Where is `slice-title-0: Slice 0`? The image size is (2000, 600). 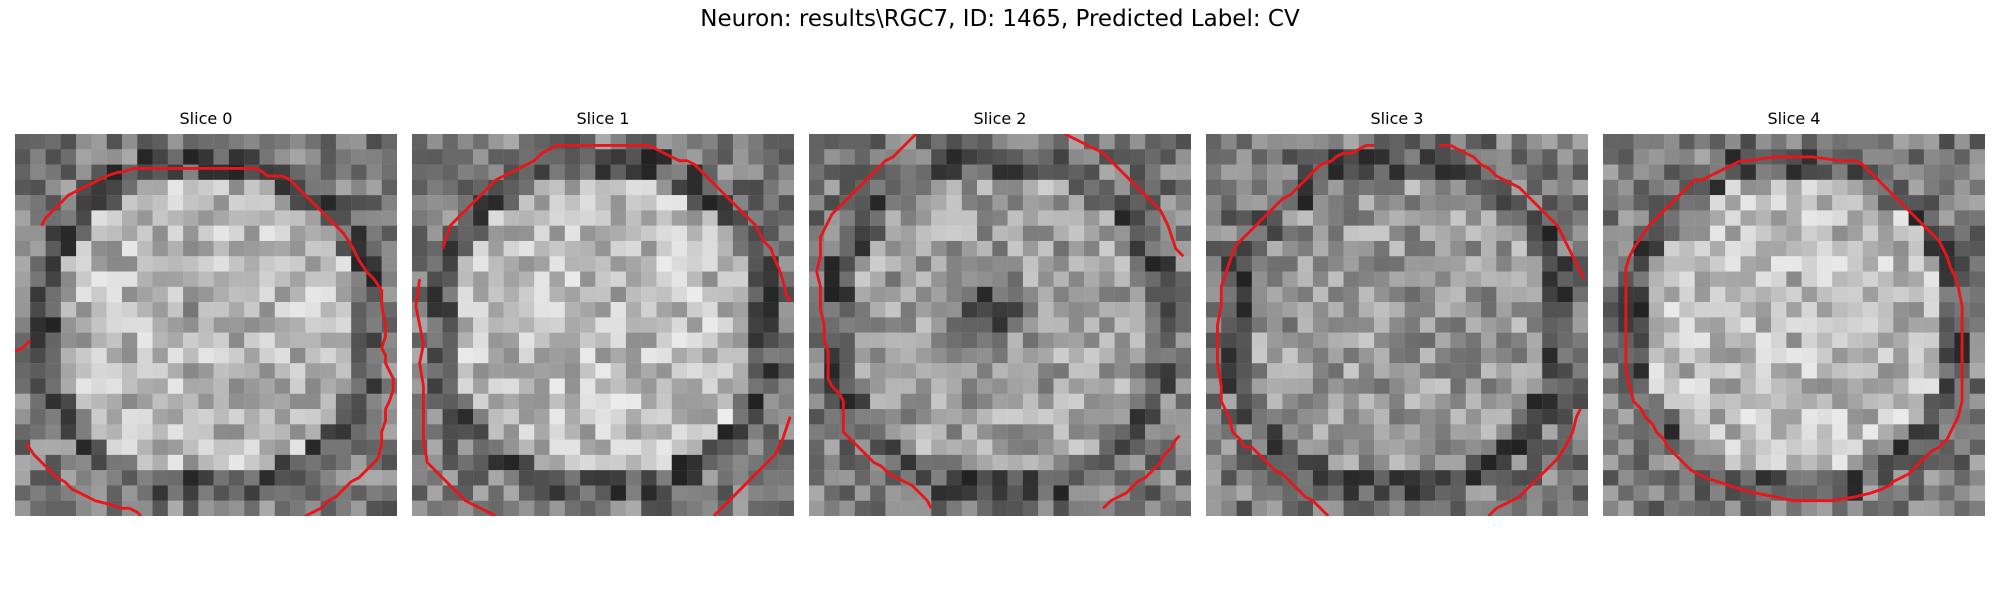
slice-title-0: Slice 0 is located at coordinates (206, 119).